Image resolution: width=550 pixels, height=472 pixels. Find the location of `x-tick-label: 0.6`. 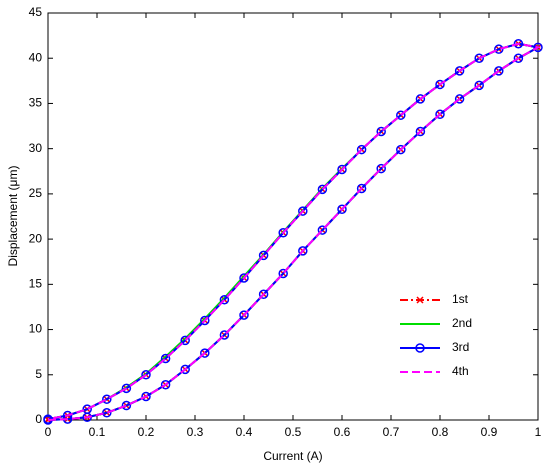

x-tick-label: 0.6 is located at coordinates (342, 432).